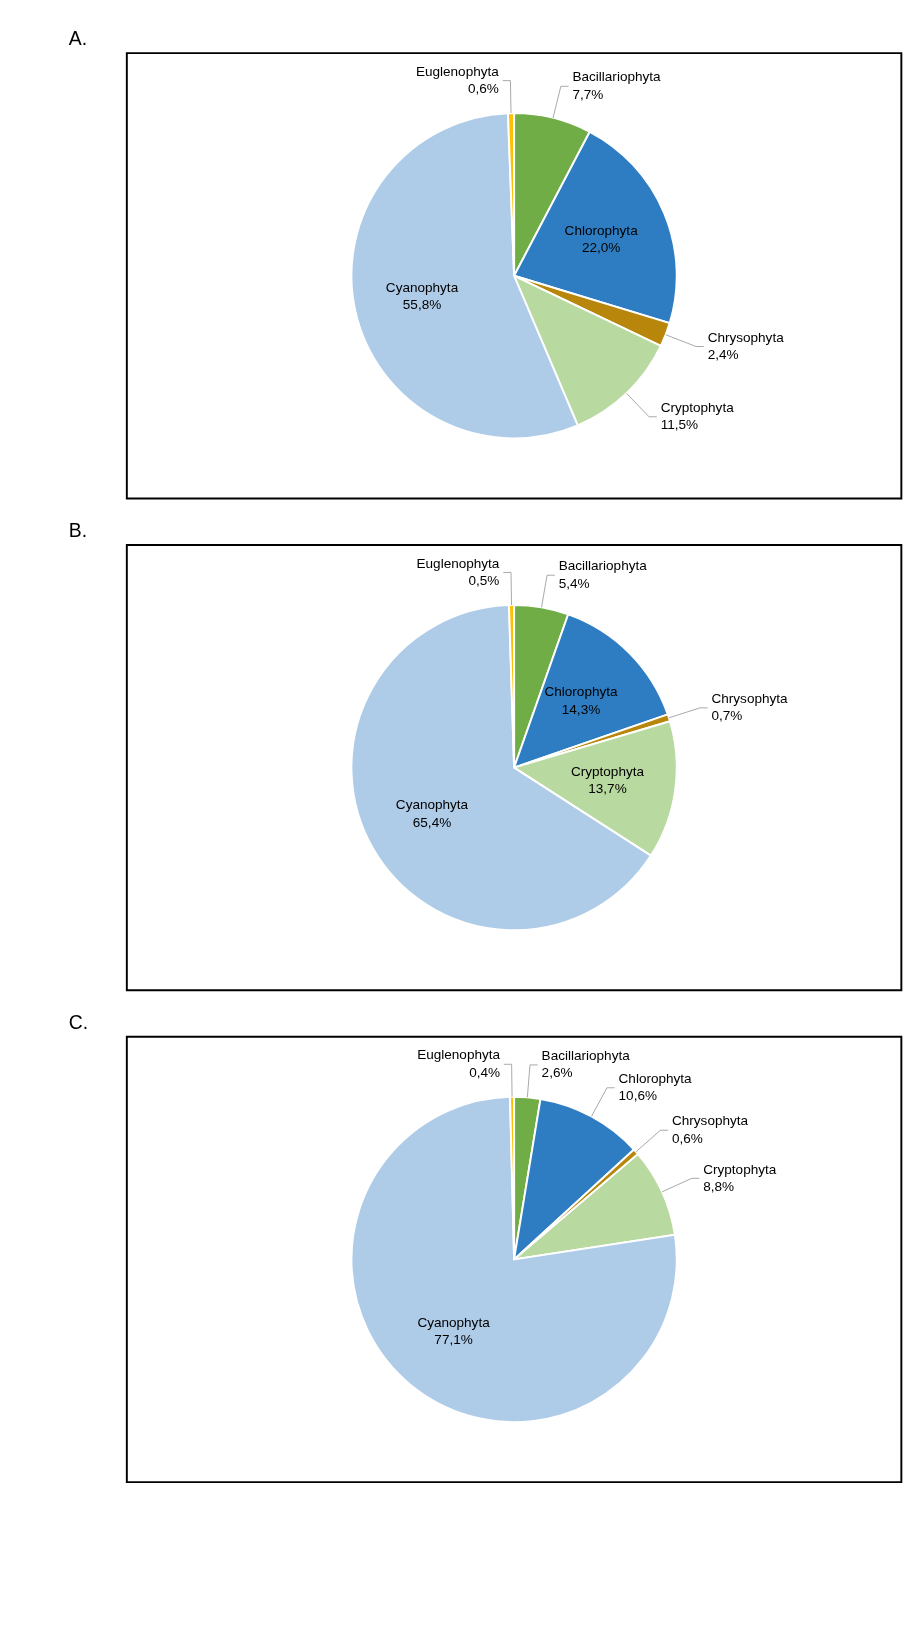  I want to click on data-label: 77,1%, so click(453, 1340).